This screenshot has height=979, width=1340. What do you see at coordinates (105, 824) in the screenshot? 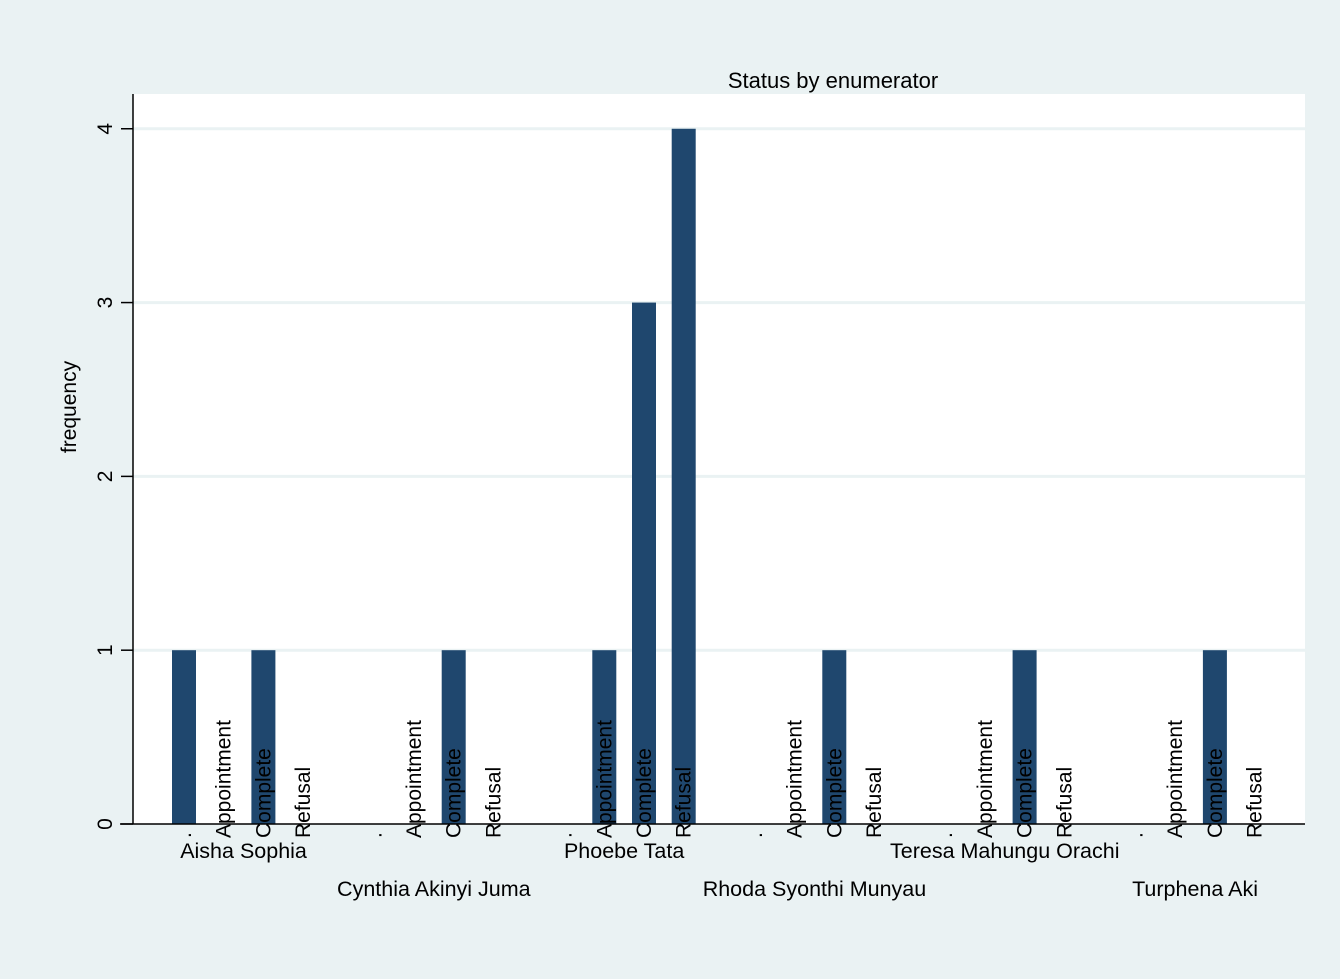
I see `y-tick-label: 0` at bounding box center [105, 824].